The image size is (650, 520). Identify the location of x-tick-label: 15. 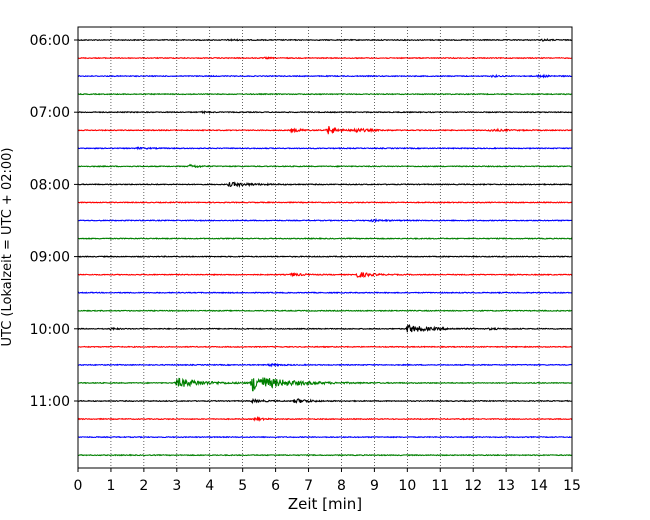
(572, 486).